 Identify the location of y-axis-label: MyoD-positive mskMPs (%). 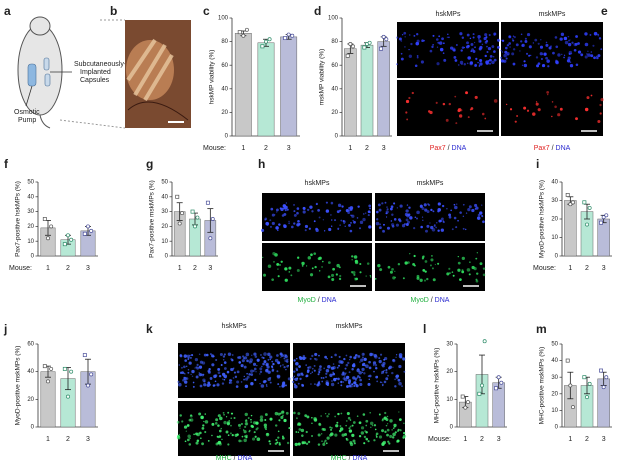
(18, 386).